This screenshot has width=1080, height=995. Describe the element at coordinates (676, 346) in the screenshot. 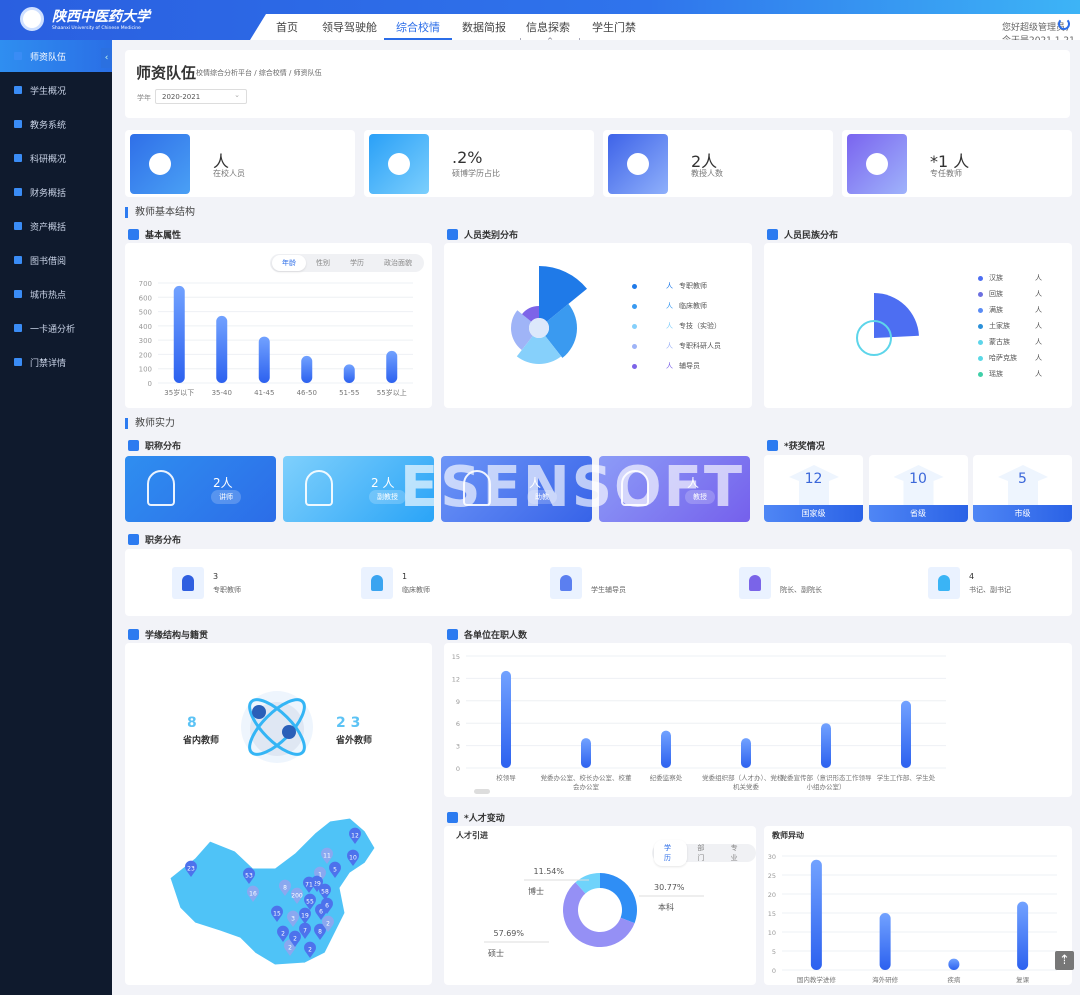

I see `legend-item: 人专职科研人员` at that location.